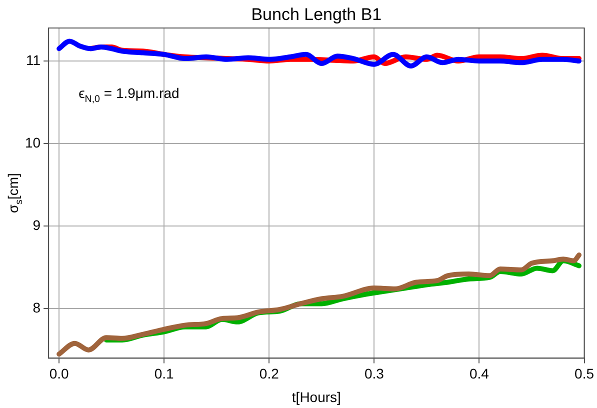  Describe the element at coordinates (32, 142) in the screenshot. I see `y-tick-label: 10` at that location.